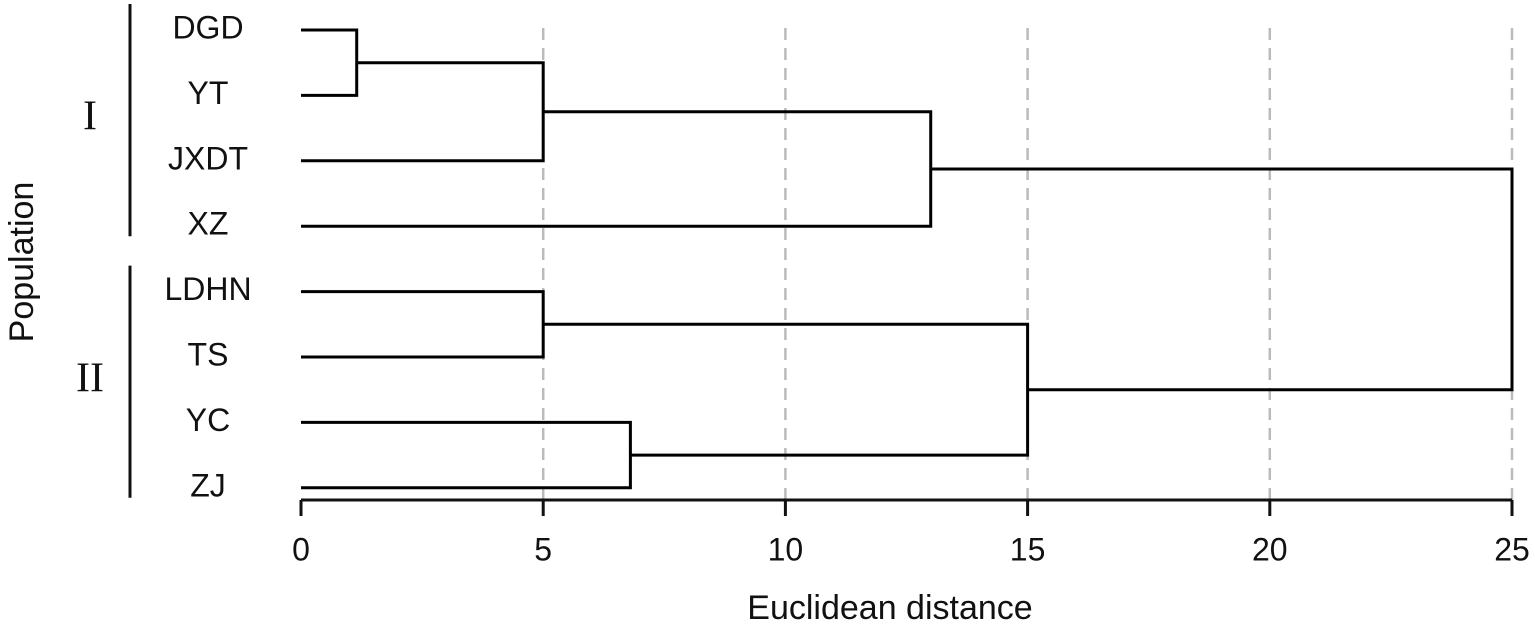  Describe the element at coordinates (207, 27) in the screenshot. I see `leaf-label: DGD` at that location.